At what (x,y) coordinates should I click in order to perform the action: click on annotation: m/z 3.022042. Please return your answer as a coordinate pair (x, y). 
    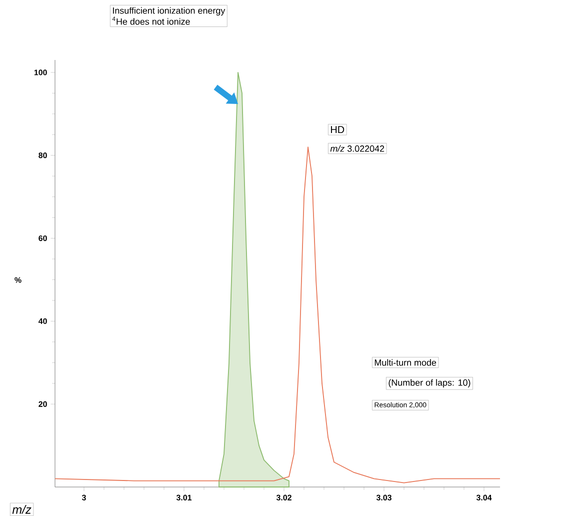
    Looking at the image, I should click on (357, 148).